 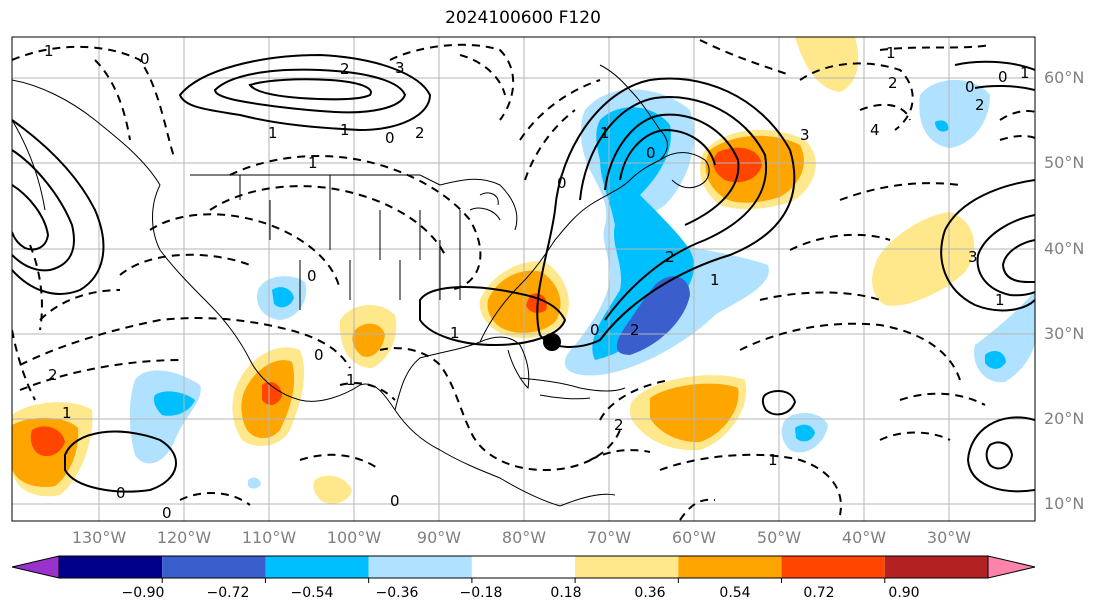 I want to click on colorbar-tick-label: 0.36, so click(x=650, y=593).